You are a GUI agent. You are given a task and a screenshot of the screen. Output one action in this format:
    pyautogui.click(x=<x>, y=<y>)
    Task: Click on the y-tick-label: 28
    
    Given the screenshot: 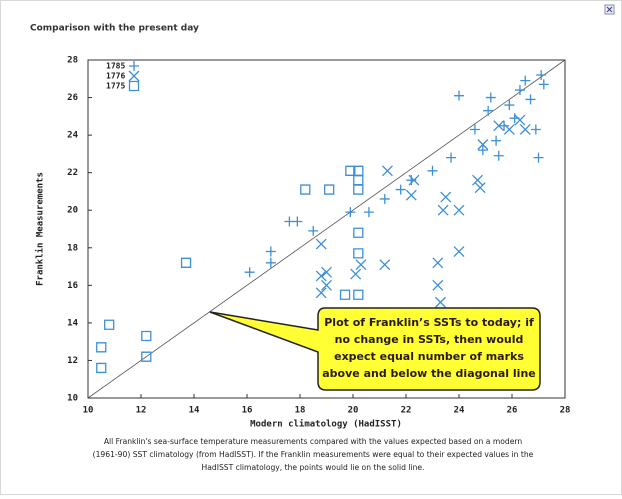 What is the action you would take?
    pyautogui.click(x=72, y=61)
    